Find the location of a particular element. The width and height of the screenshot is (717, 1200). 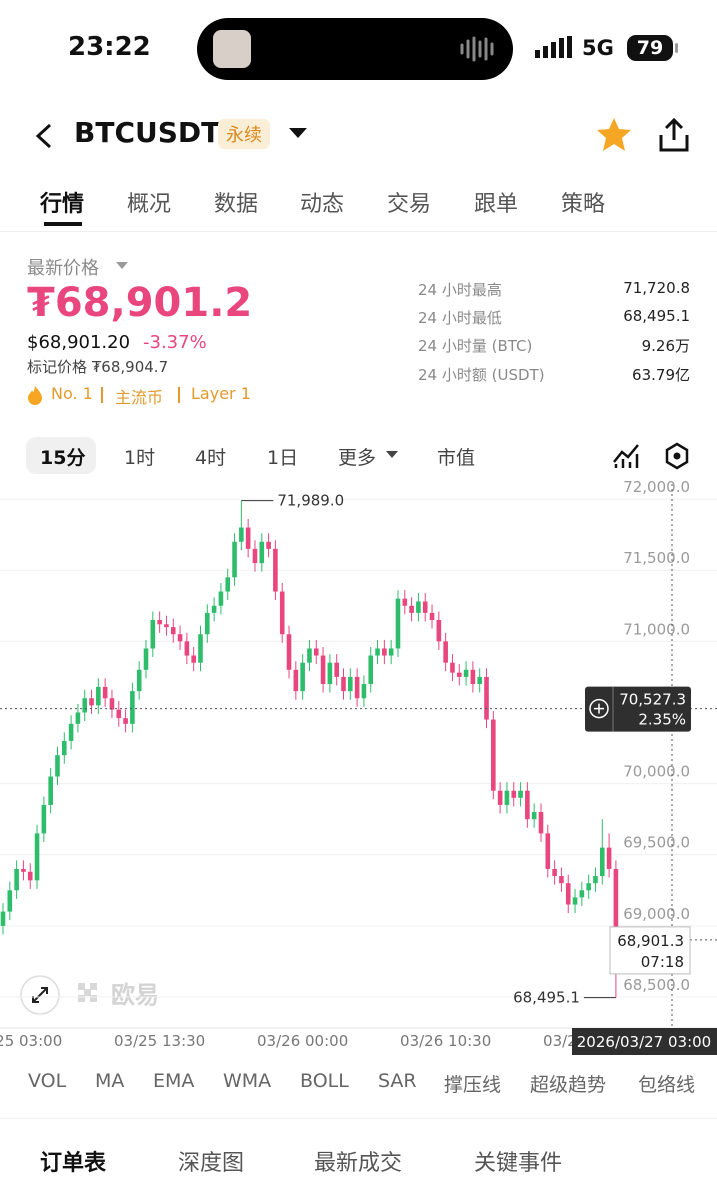

price-dropdown is located at coordinates (122, 266).